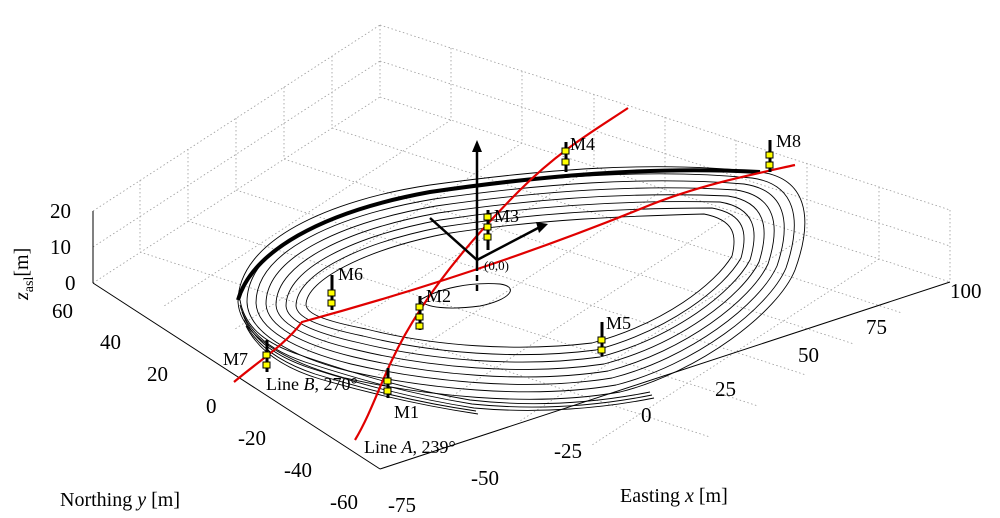  Describe the element at coordinates (711, 496) in the screenshot. I see `x-axis-title-unit: [m]` at that location.